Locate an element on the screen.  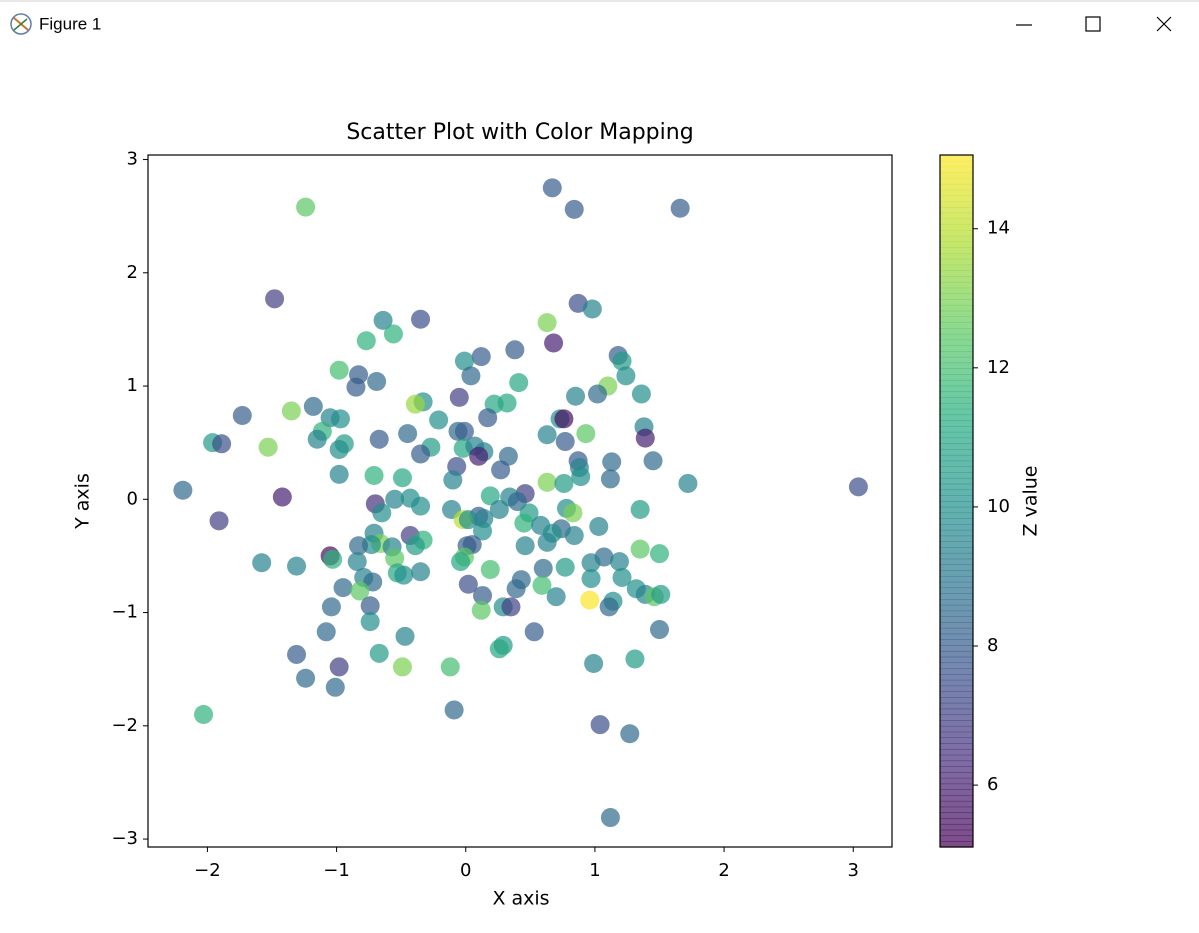
x-axis-label: X axis is located at coordinates (520, 899).